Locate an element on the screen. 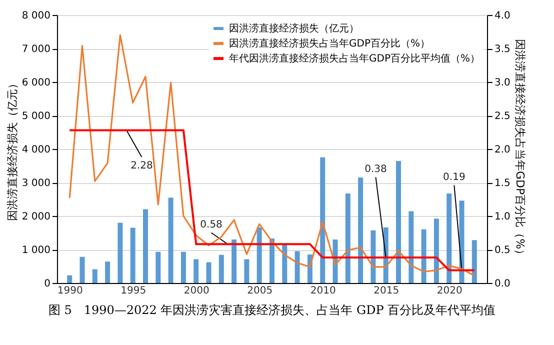 This screenshot has width=554, height=345. y-tick-label: 5 000 is located at coordinates (36, 116).